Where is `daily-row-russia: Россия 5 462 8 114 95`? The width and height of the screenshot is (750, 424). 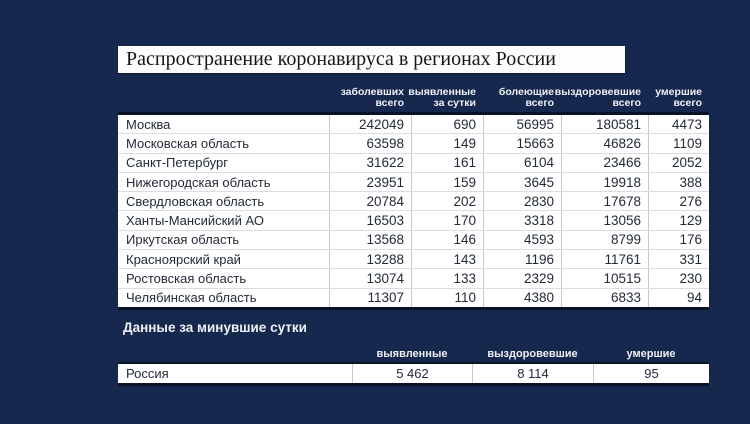 daily-row-russia: Россия 5 462 8 114 95 is located at coordinates (413, 374).